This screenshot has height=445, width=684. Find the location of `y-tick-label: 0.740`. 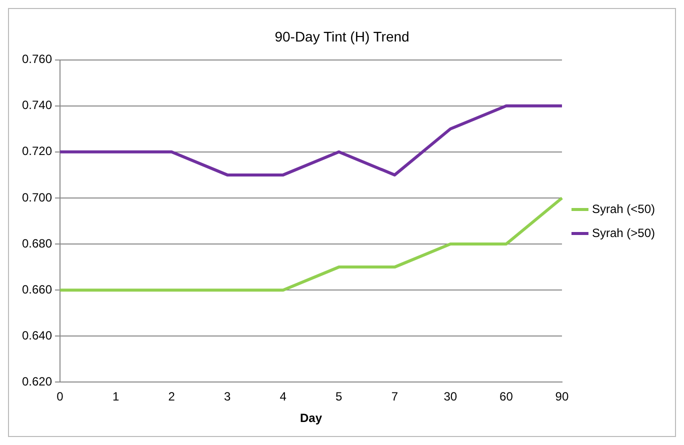

y-tick-label: 0.740 is located at coordinates (37, 105).